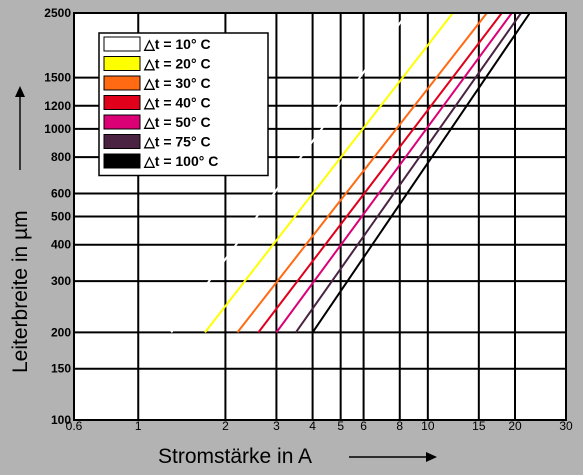 The height and width of the screenshot is (475, 583). Describe the element at coordinates (177, 83) in the screenshot. I see `legend-label: △t = 30° C` at that location.